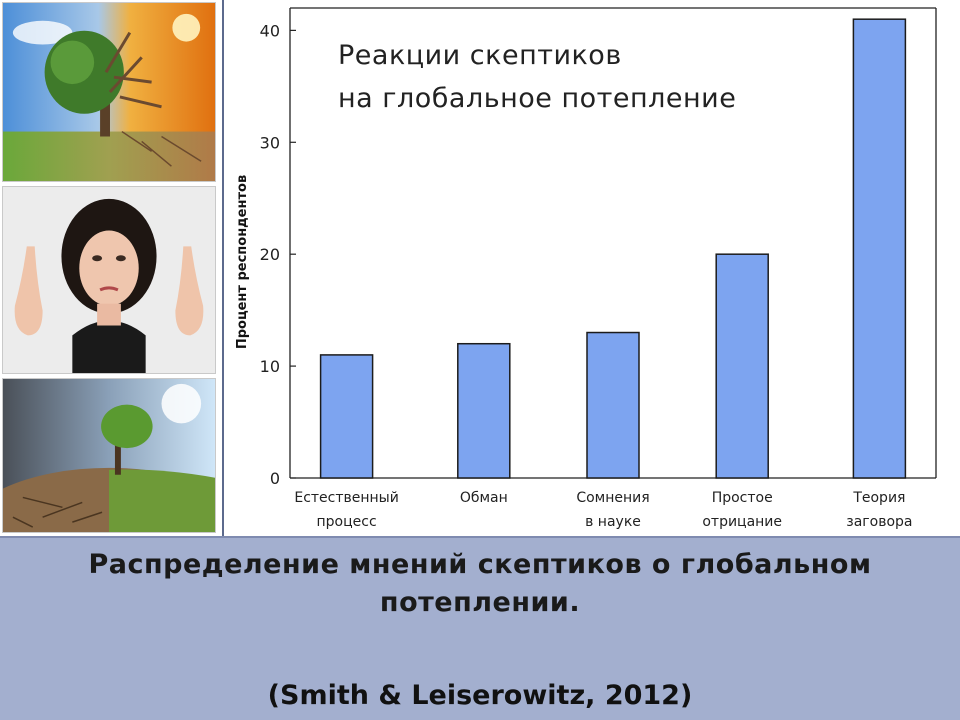  Describe the element at coordinates (879, 522) in the screenshot. I see `x-tick-label: заговора` at that location.